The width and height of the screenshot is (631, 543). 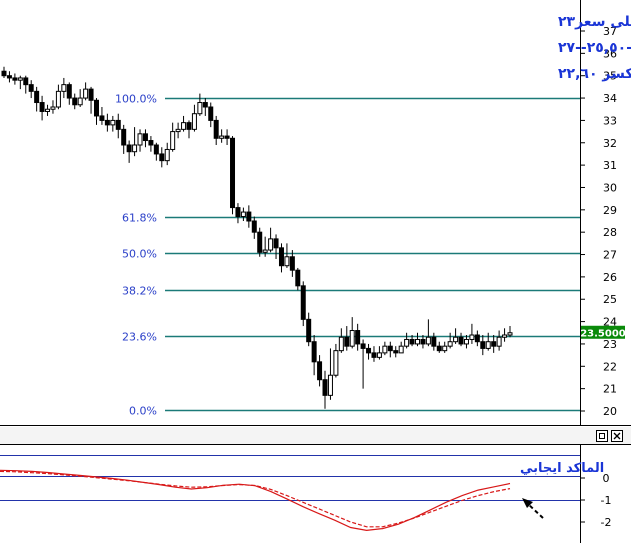 I want to click on price-tick-label: 34, so click(x=610, y=98).